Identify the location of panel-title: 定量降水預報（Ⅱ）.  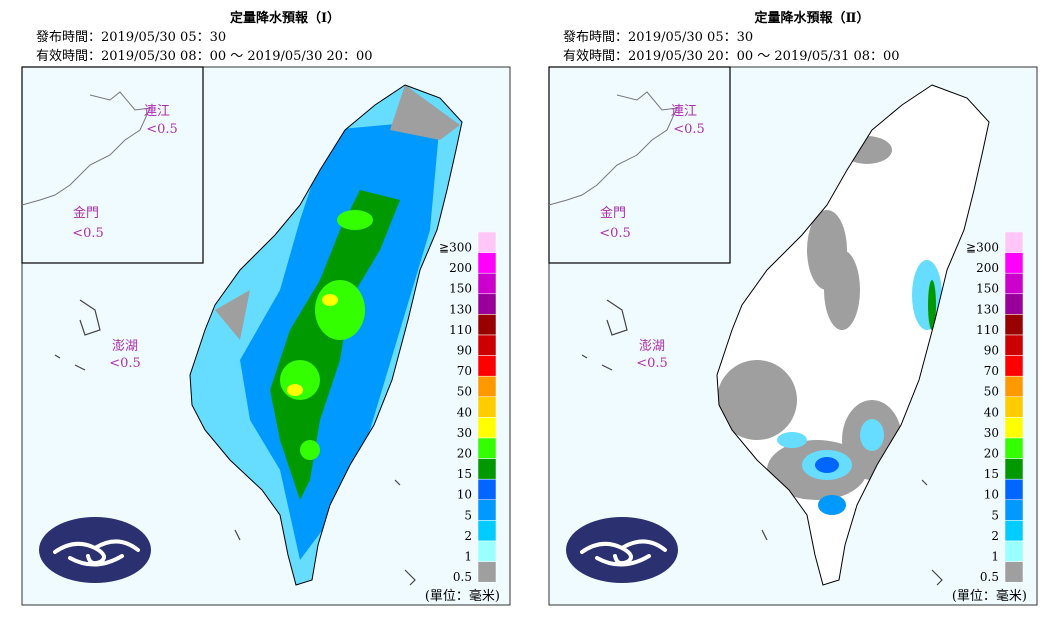
(812, 18).